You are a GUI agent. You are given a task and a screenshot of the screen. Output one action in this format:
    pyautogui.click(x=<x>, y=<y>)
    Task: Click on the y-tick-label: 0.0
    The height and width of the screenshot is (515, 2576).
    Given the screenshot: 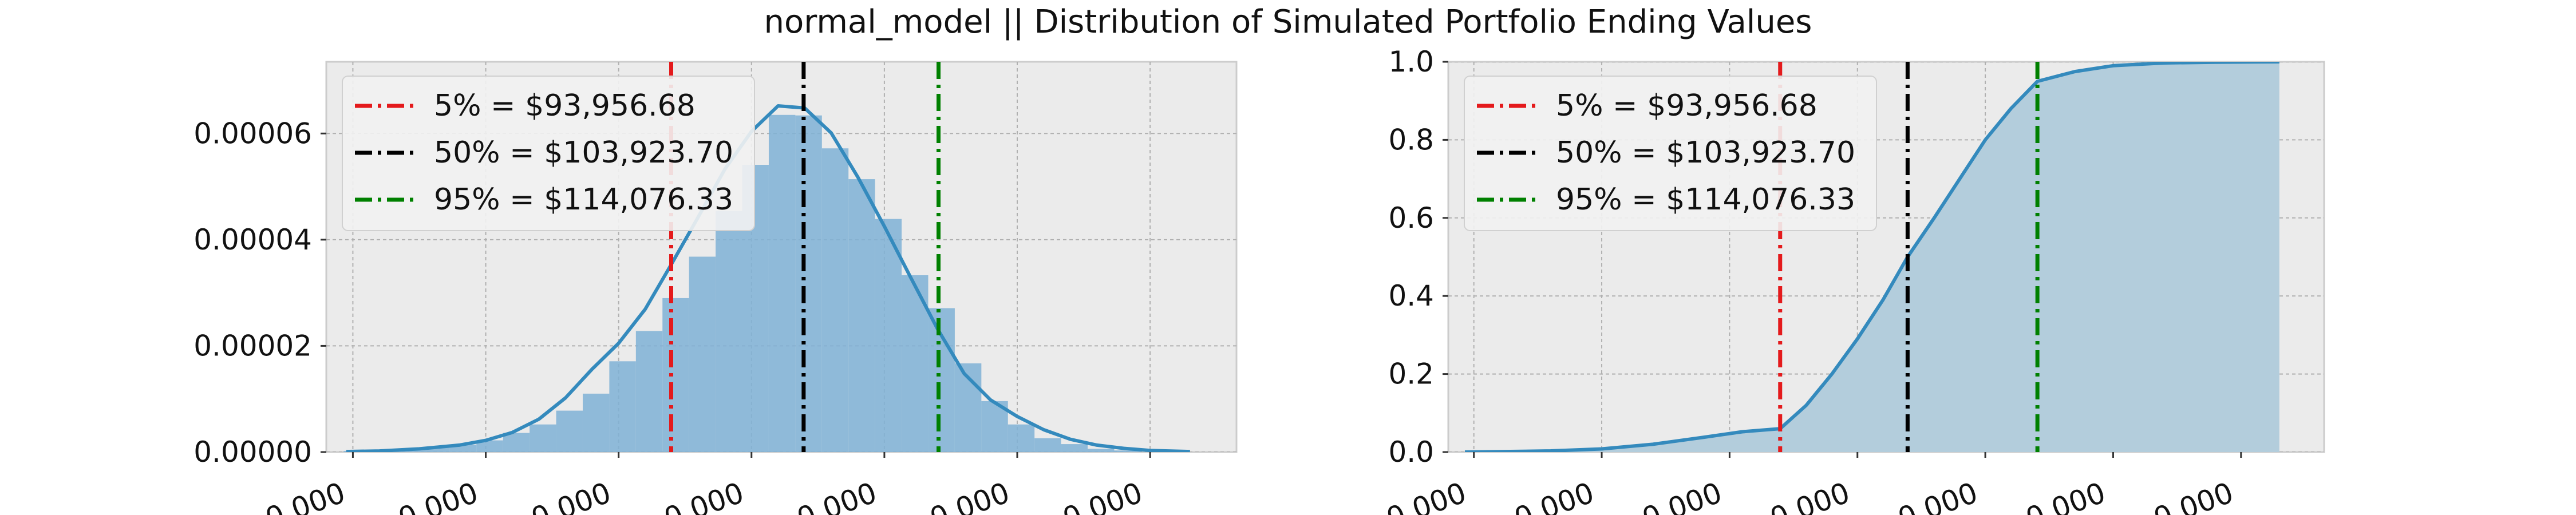 What is the action you would take?
    pyautogui.click(x=1411, y=452)
    